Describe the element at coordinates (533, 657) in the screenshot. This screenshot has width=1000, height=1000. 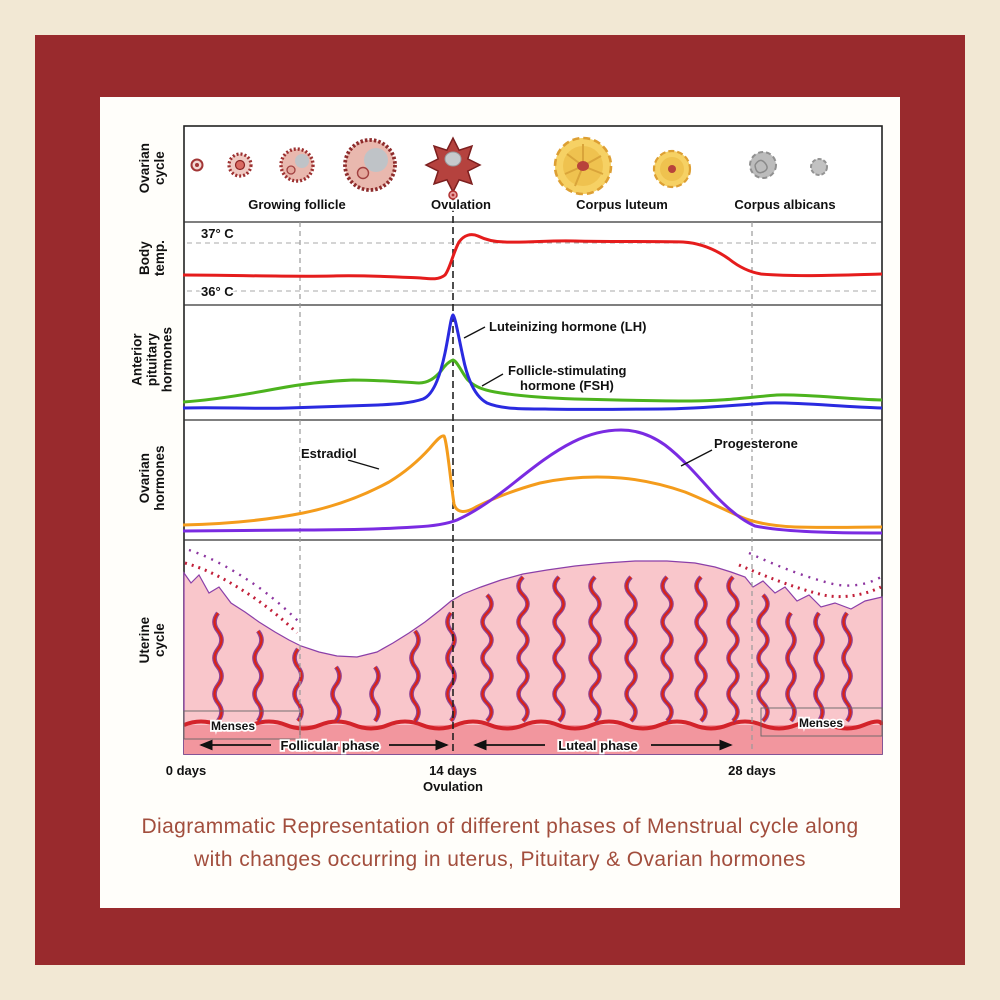
I see `endometrium-area` at that location.